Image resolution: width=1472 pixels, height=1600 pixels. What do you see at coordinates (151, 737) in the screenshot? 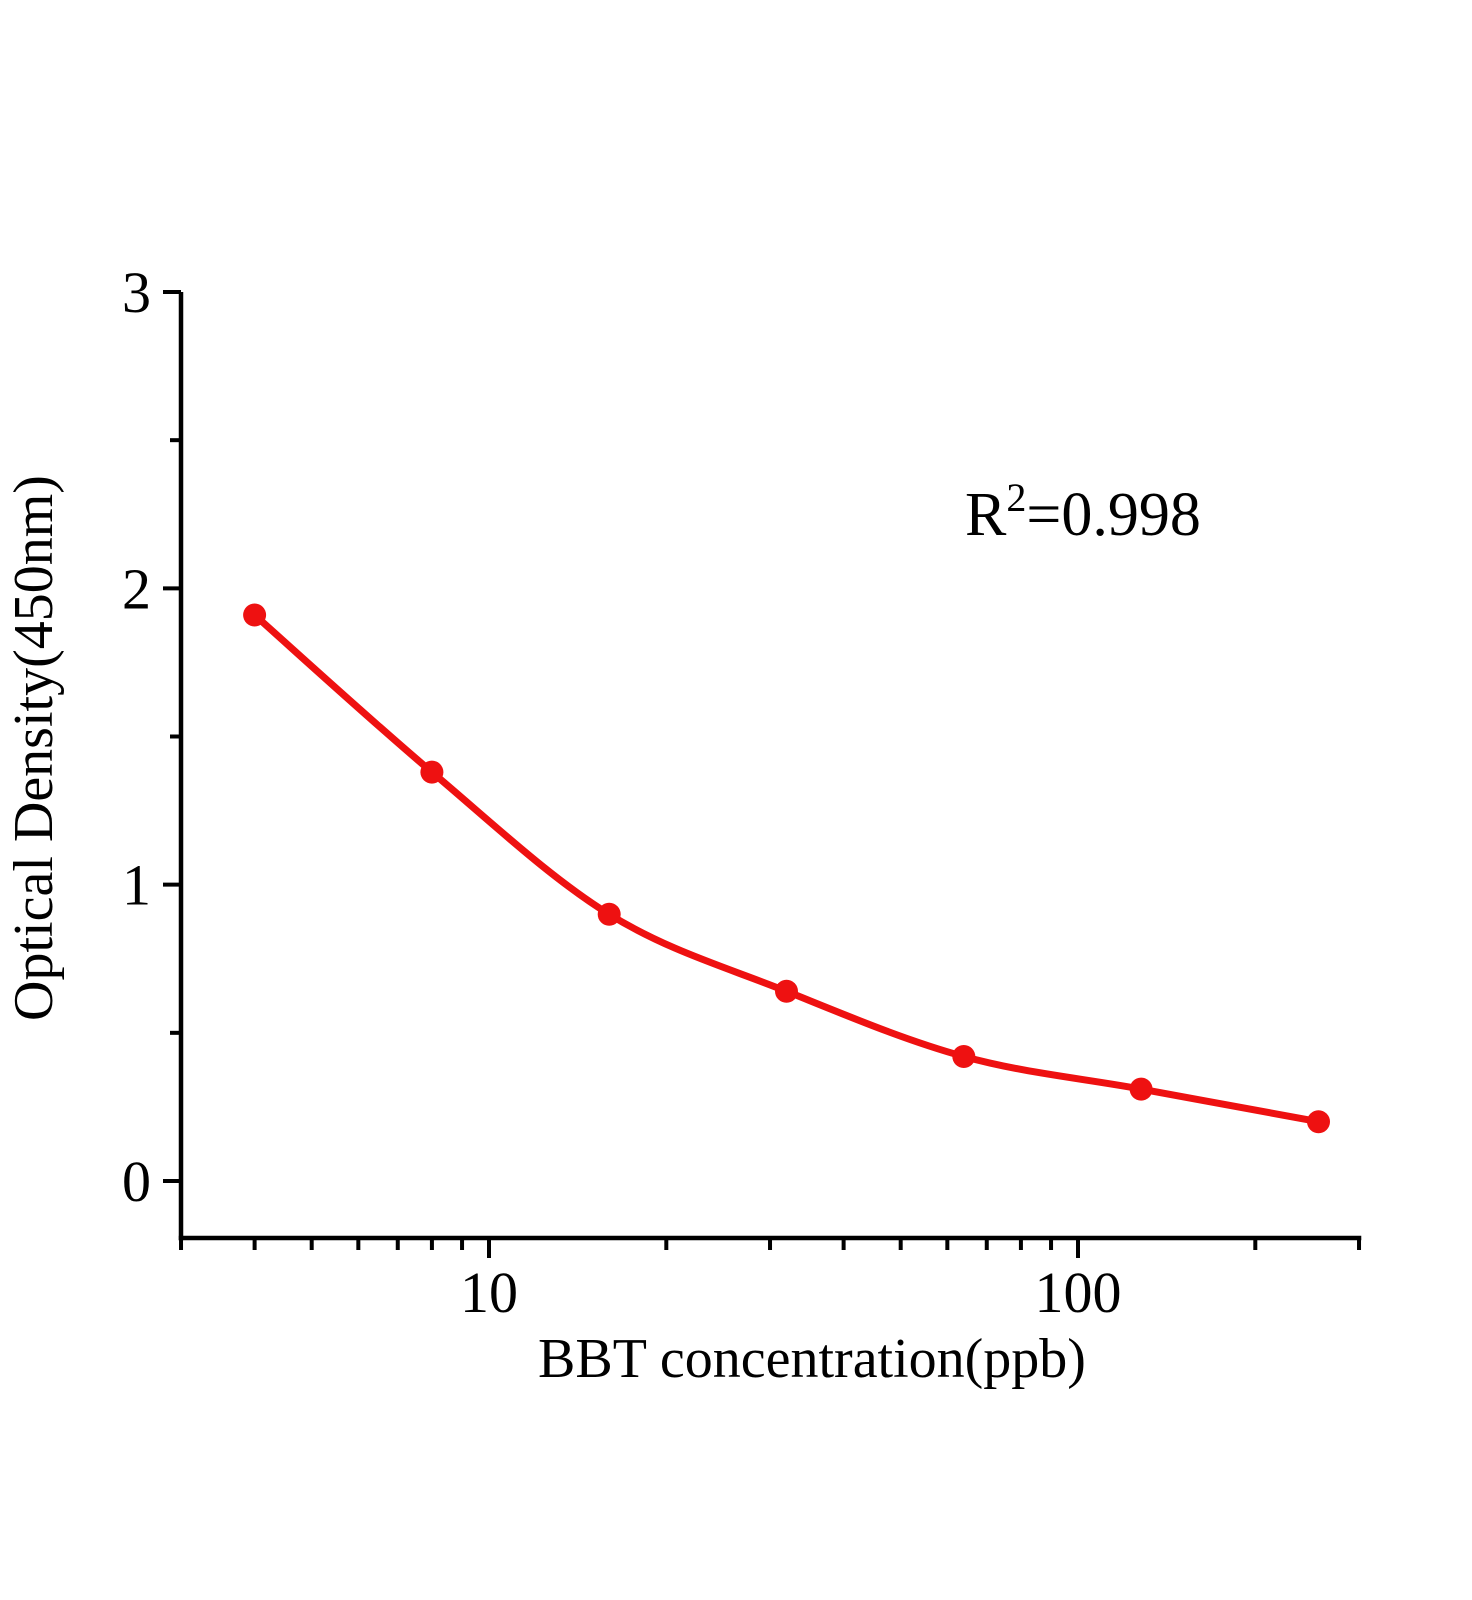
I see `y-axis-ticks: 0 1 2 3` at bounding box center [151, 737].